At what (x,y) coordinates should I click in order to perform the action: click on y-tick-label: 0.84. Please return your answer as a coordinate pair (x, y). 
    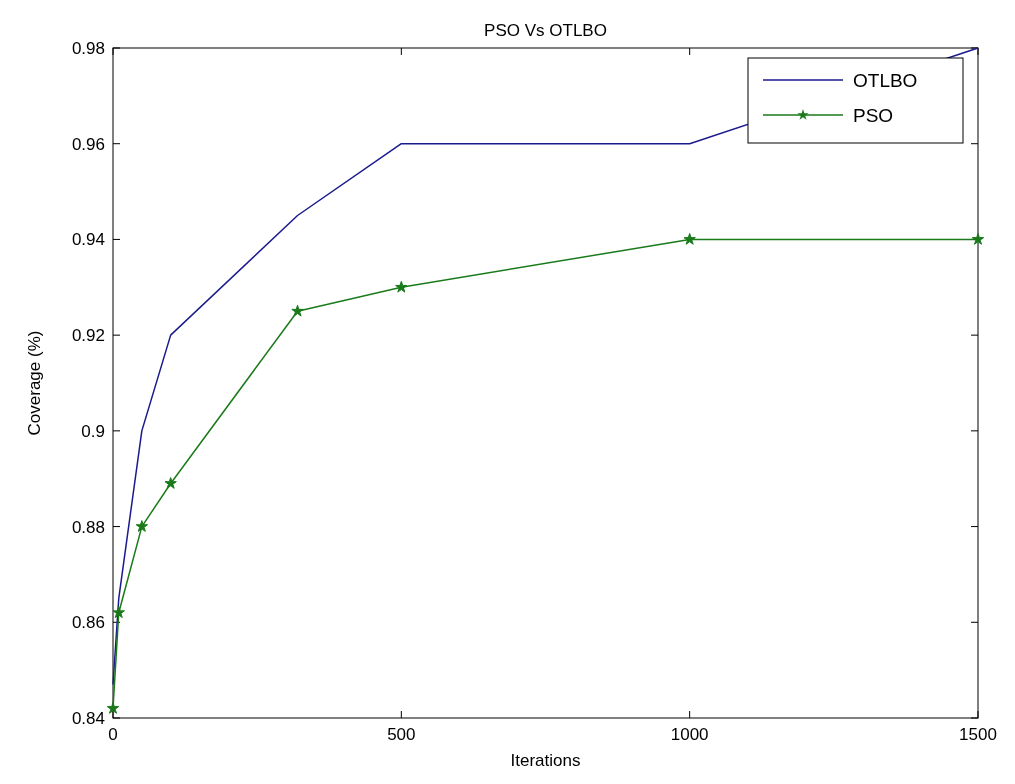
    Looking at the image, I should click on (88, 718).